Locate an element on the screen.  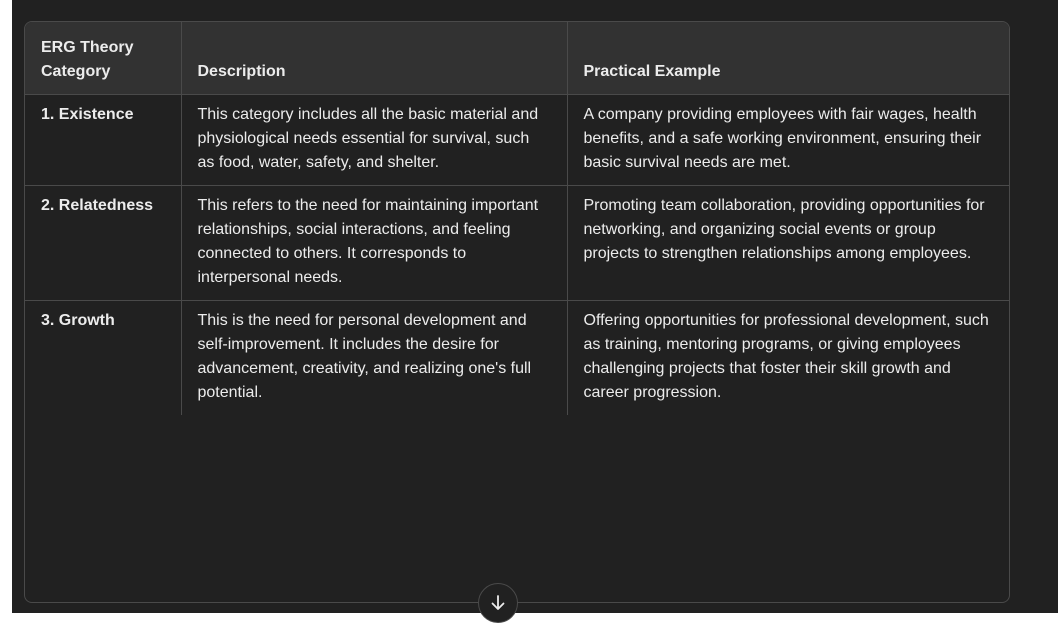
cell-category: 1. Existence is located at coordinates (103, 140).